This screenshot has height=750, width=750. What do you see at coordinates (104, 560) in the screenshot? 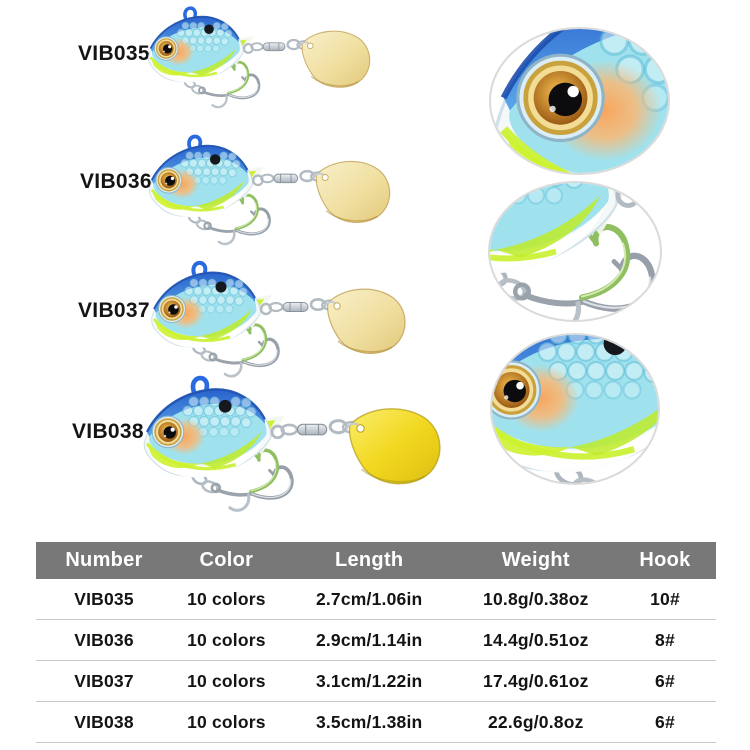
I see `col-header-number: Number` at bounding box center [104, 560].